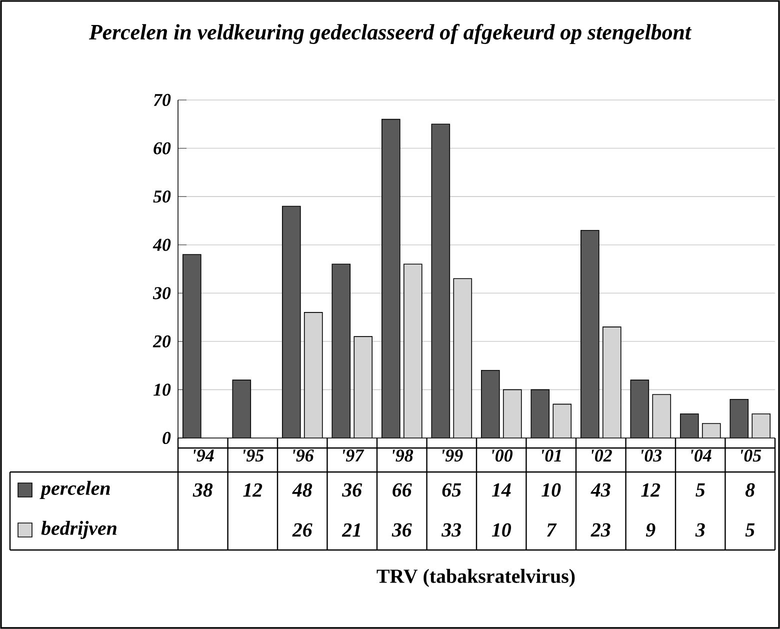  Describe the element at coordinates (303, 456) in the screenshot. I see `x-tick-label: '96` at that location.